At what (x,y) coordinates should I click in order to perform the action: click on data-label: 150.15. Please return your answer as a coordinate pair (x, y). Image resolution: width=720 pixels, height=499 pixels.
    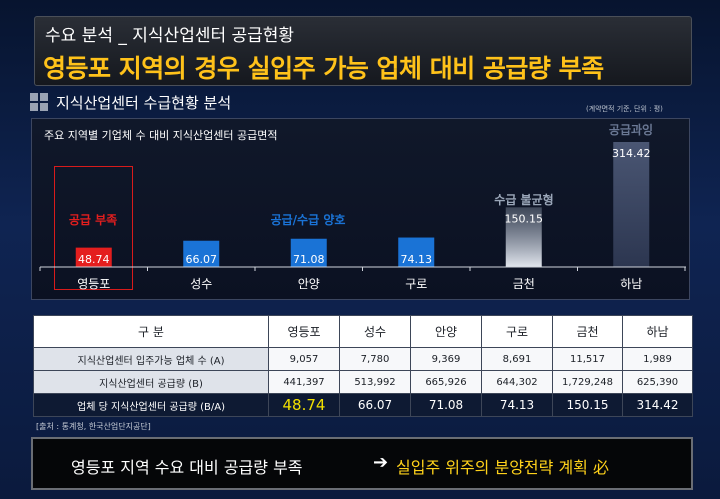
    Looking at the image, I should click on (524, 218).